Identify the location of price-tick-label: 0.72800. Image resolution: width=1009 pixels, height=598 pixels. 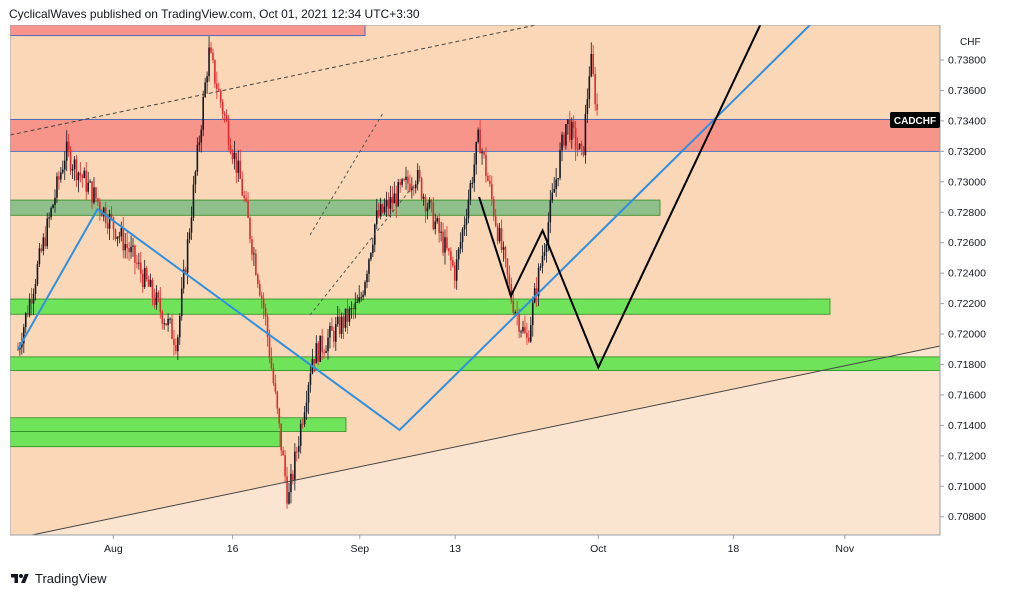
(967, 213).